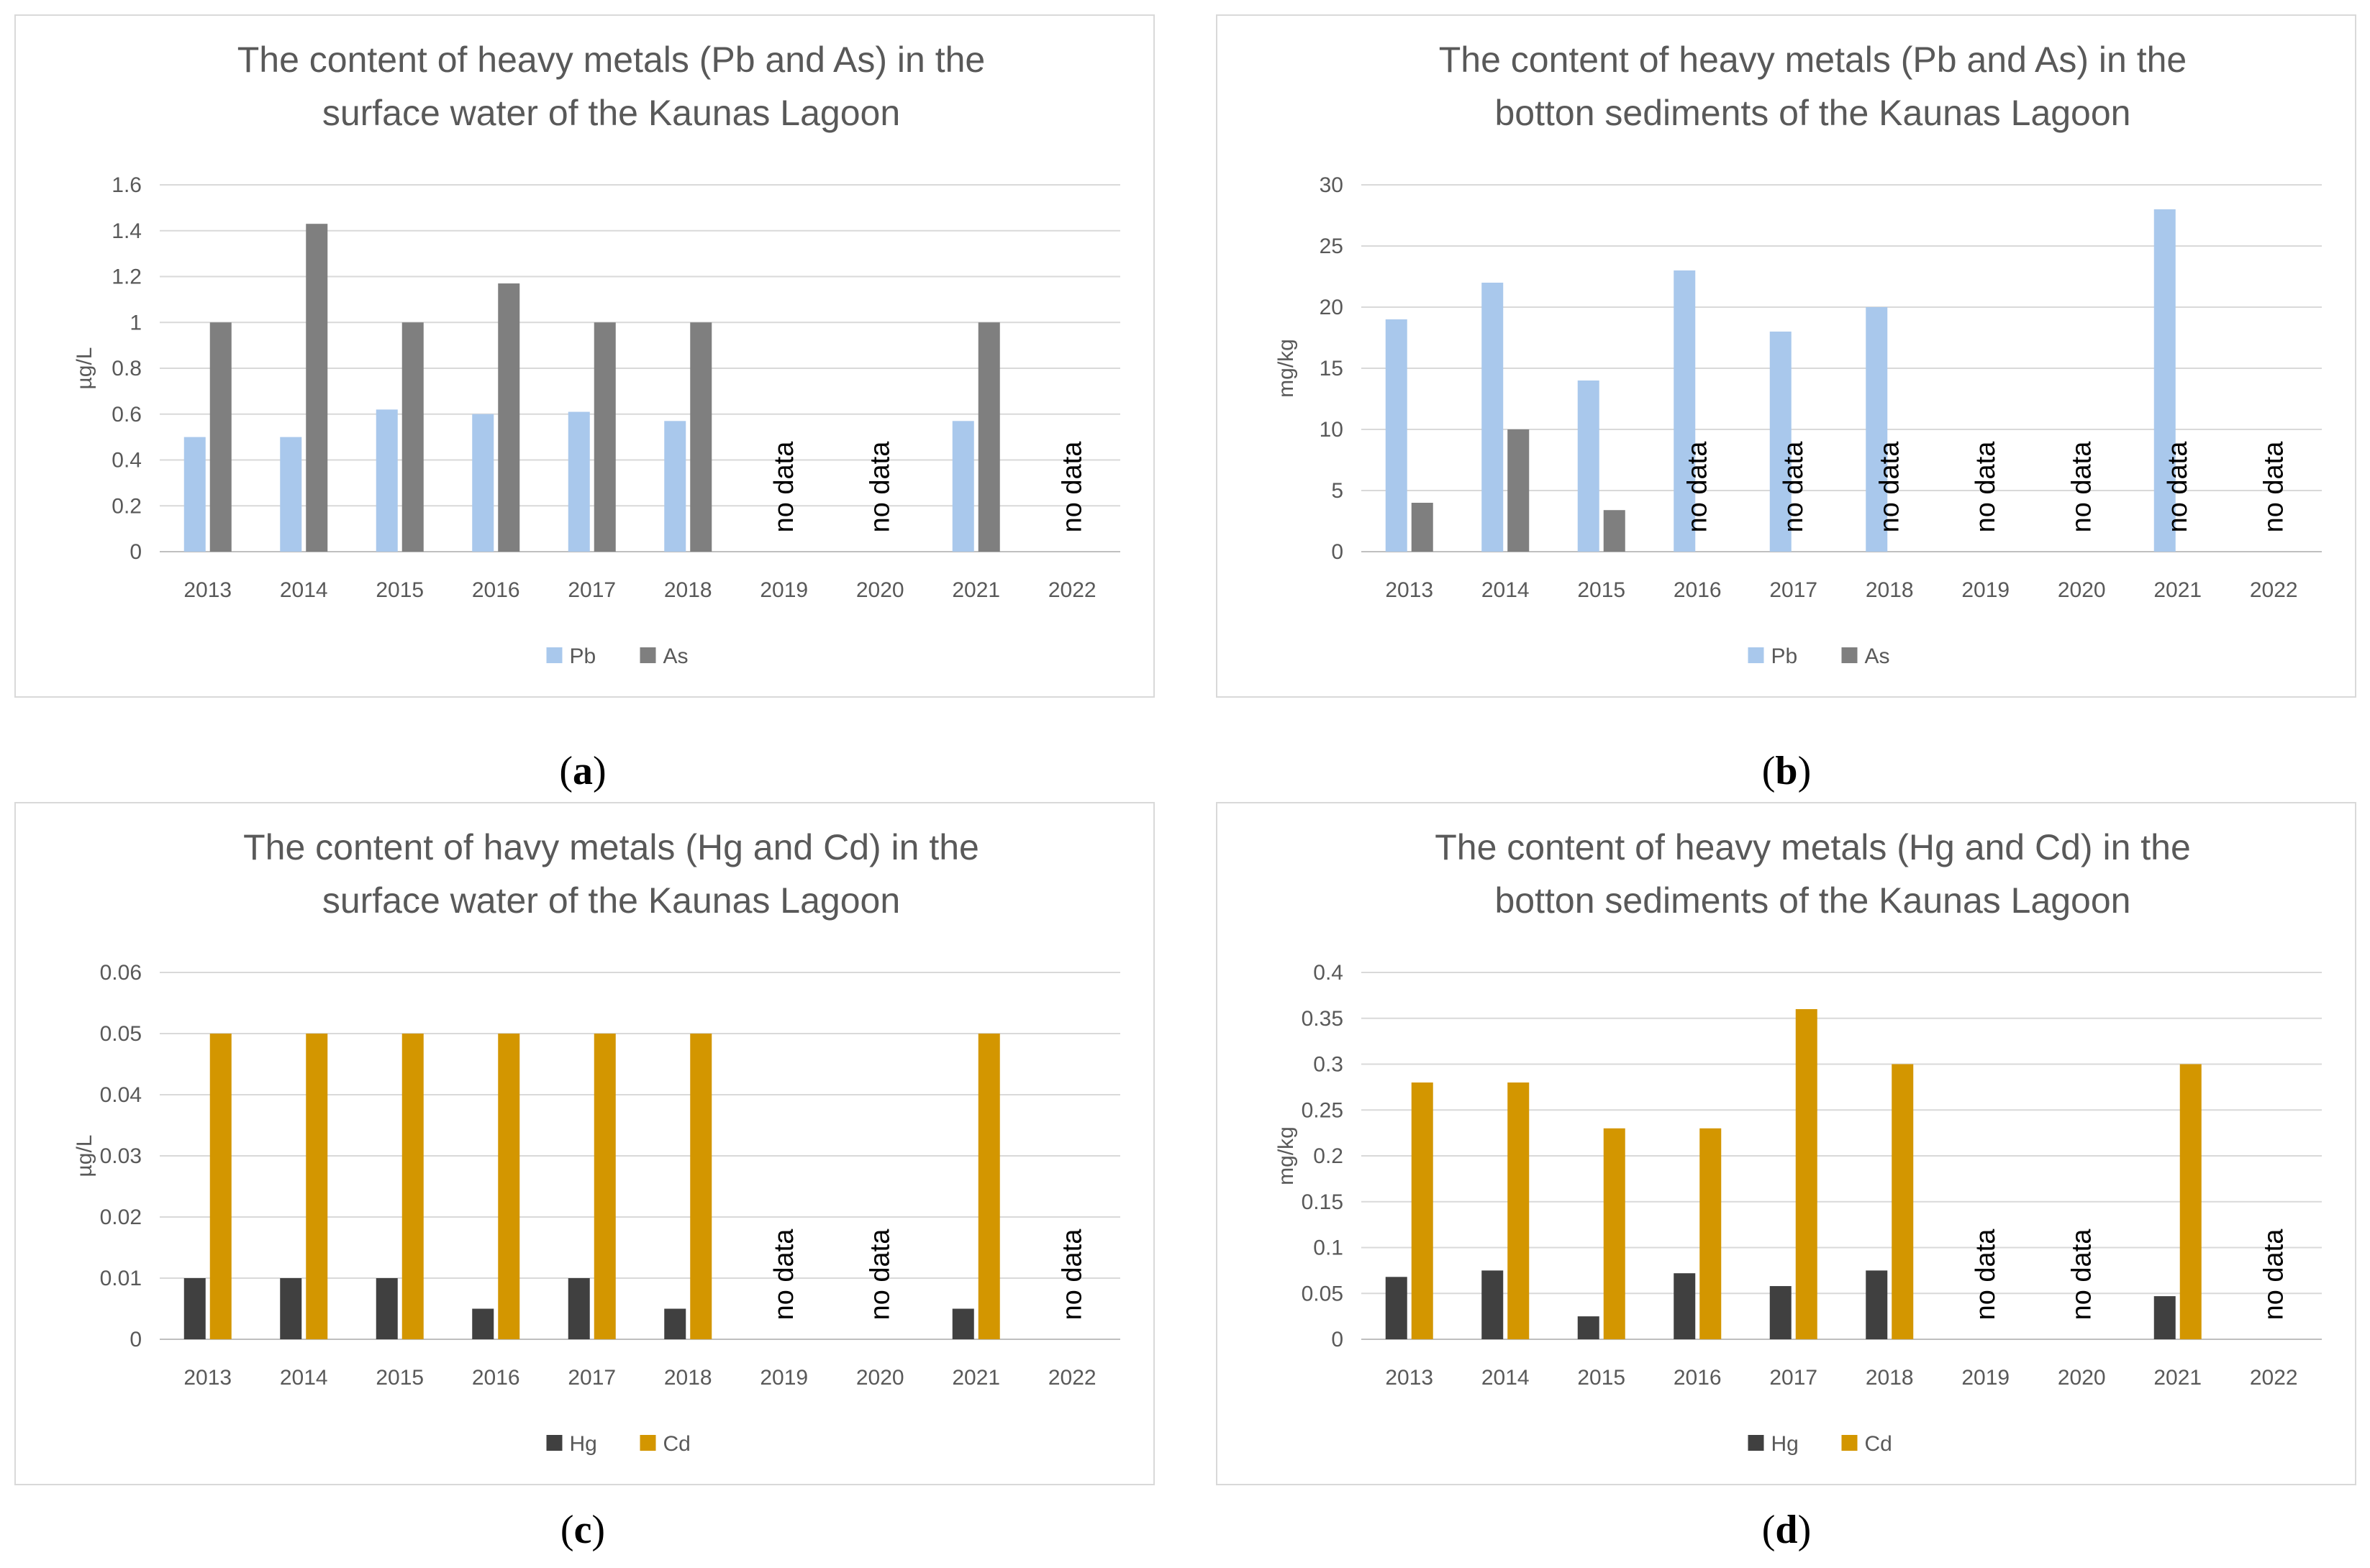  What do you see at coordinates (127, 185) in the screenshot?
I see `y-tick-label: 1.6` at bounding box center [127, 185].